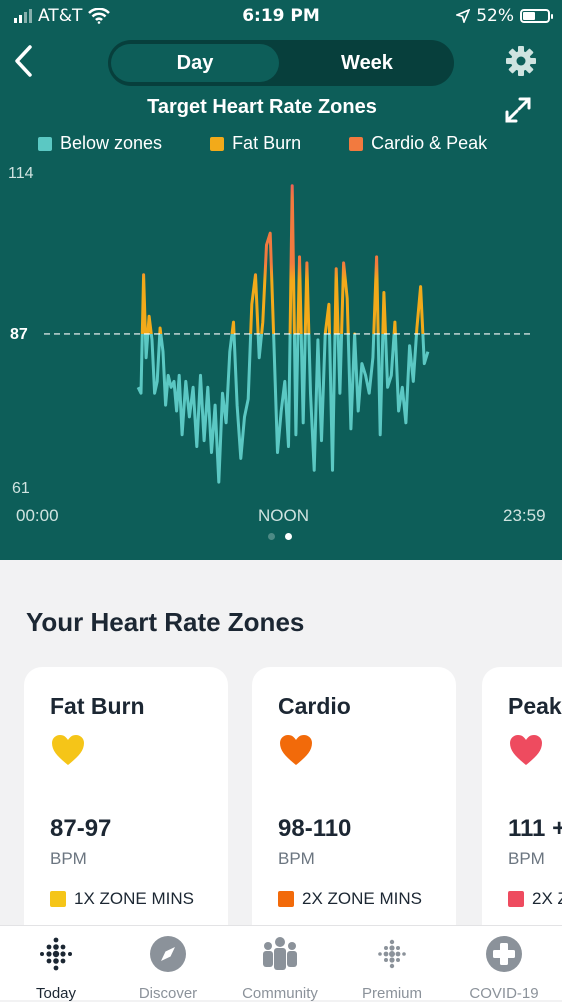 This screenshot has height=1002, width=562. What do you see at coordinates (536, 16) in the screenshot?
I see `battery-icon` at bounding box center [536, 16].